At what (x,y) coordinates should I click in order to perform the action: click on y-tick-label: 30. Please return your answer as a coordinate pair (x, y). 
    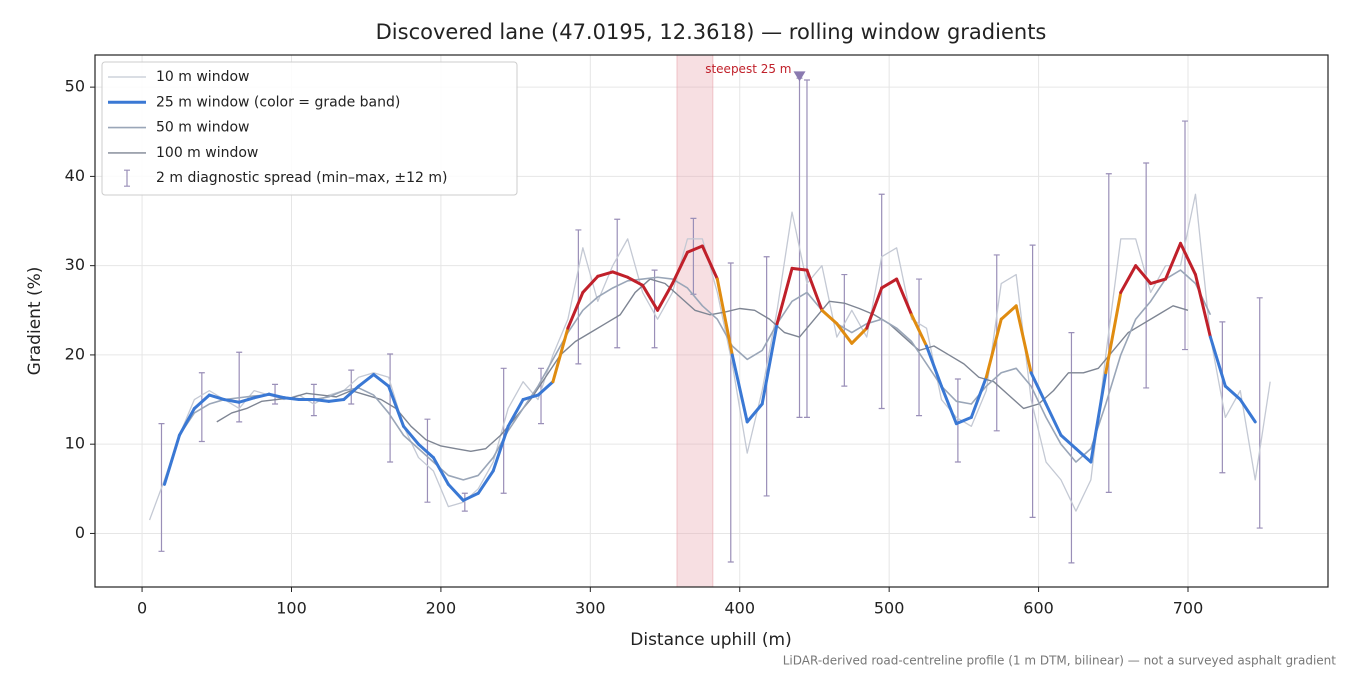
    Looking at the image, I should click on (75, 264).